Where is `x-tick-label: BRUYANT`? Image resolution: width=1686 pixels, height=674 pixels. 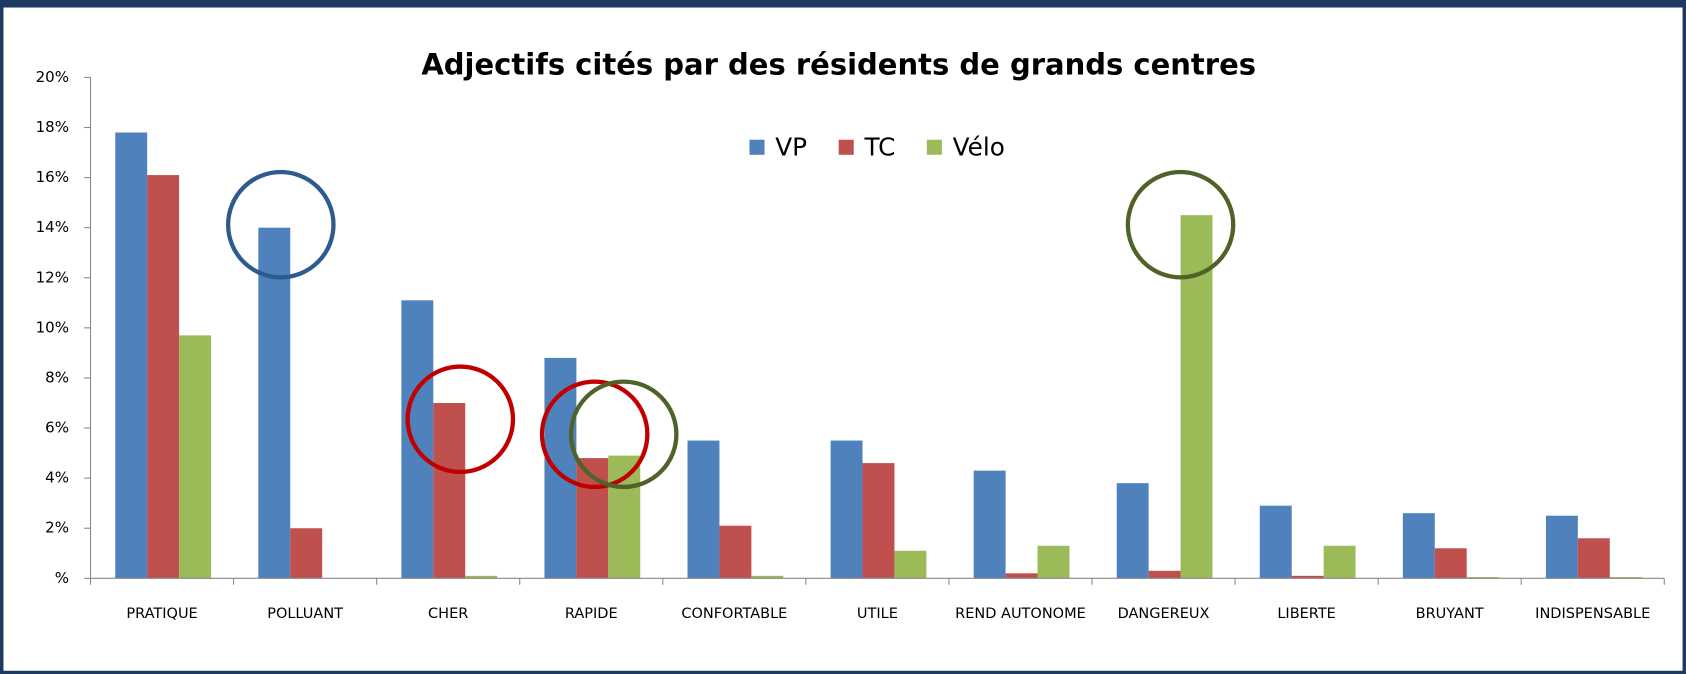 x-tick-label: BRUYANT is located at coordinates (1450, 614).